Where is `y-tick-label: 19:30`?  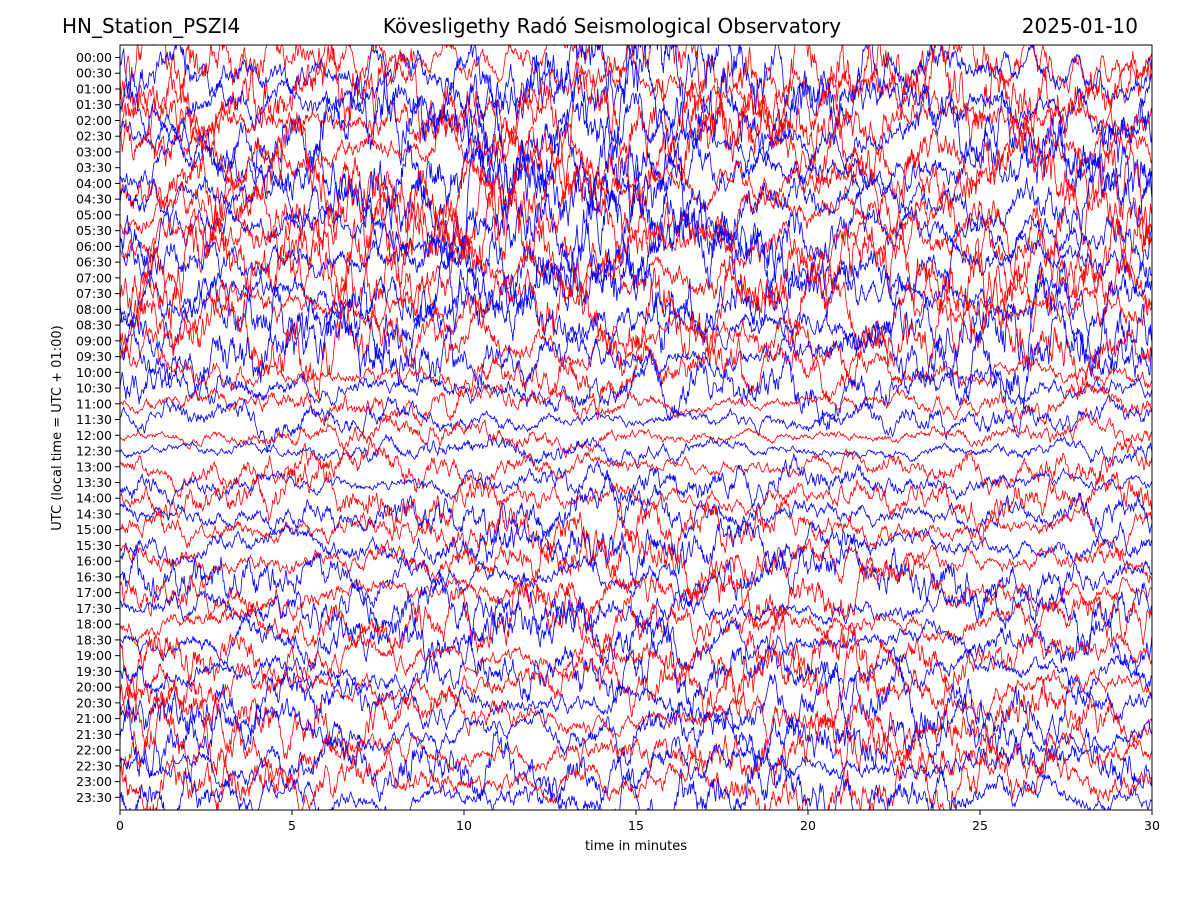
y-tick-label: 19:30 is located at coordinates (94, 671).